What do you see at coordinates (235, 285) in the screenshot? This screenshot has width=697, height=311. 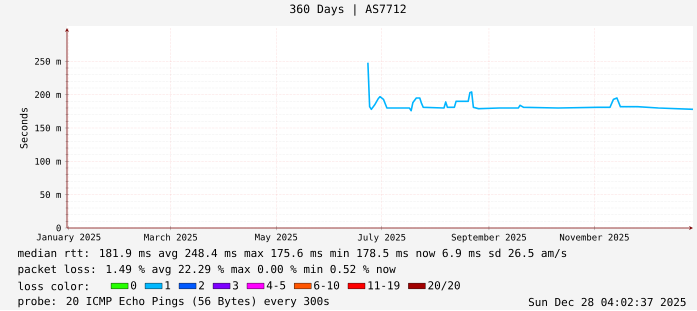 I see `legend-label: 3` at bounding box center [235, 285].